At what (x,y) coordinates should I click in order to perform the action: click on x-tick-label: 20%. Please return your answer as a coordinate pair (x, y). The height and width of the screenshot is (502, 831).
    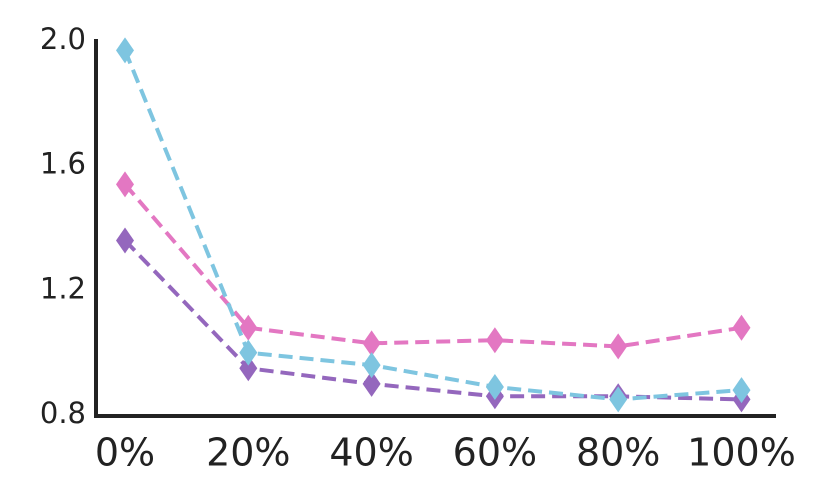
    Looking at the image, I should click on (248, 453).